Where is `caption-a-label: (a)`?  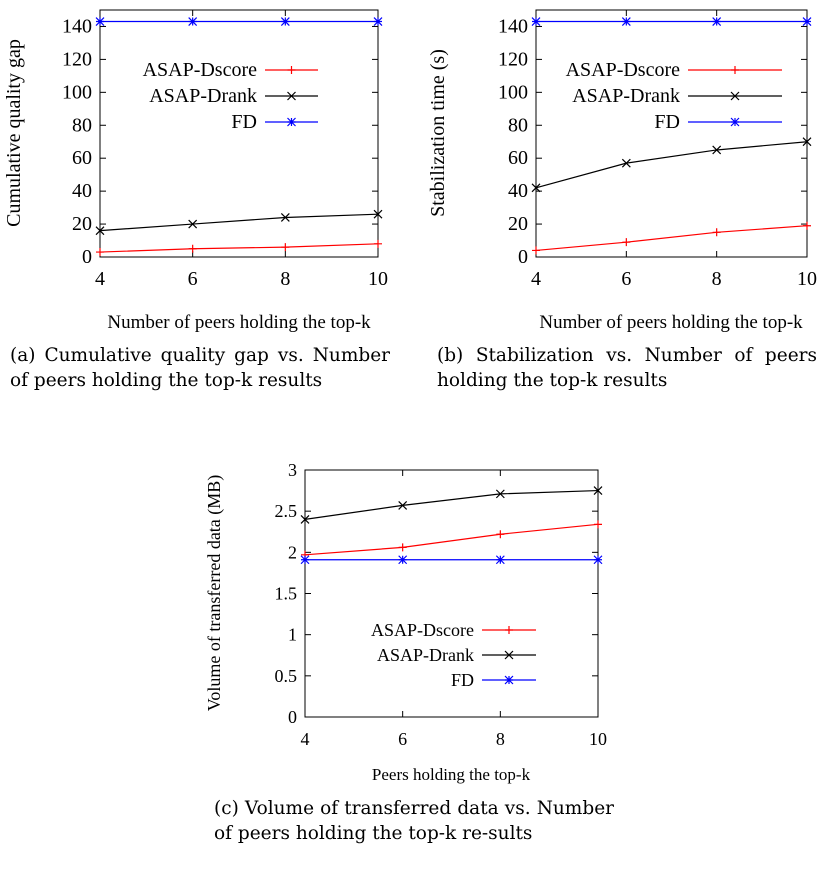
caption-a-label: (a) is located at coordinates (23, 355).